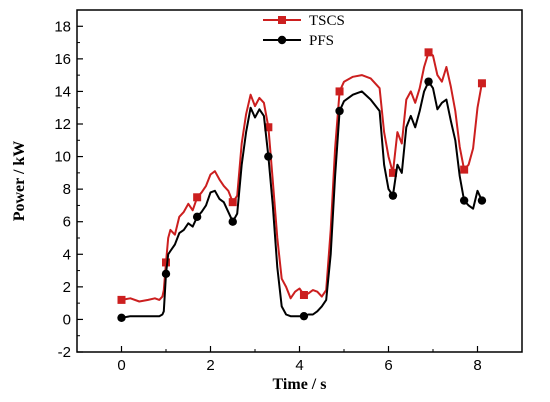  Describe the element at coordinates (300, 384) in the screenshot. I see `x-axis-title: Time / s` at that location.